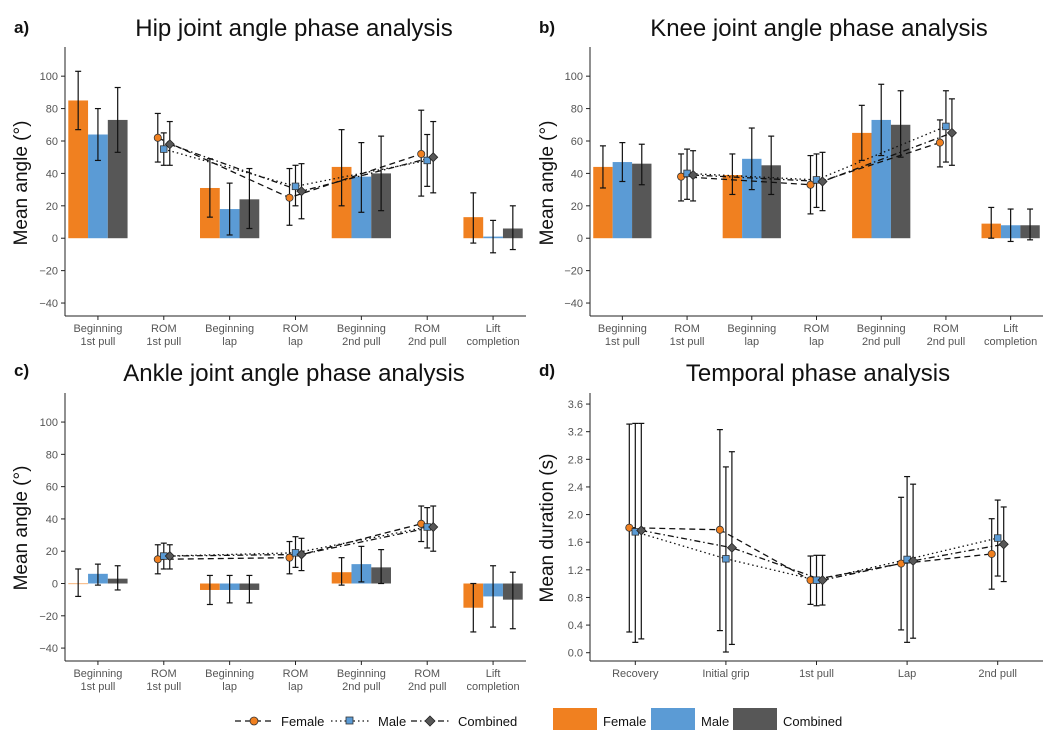 The width and height of the screenshot is (1043, 731). I want to click on chart-title: Knee joint angle phase analysis, so click(819, 28).